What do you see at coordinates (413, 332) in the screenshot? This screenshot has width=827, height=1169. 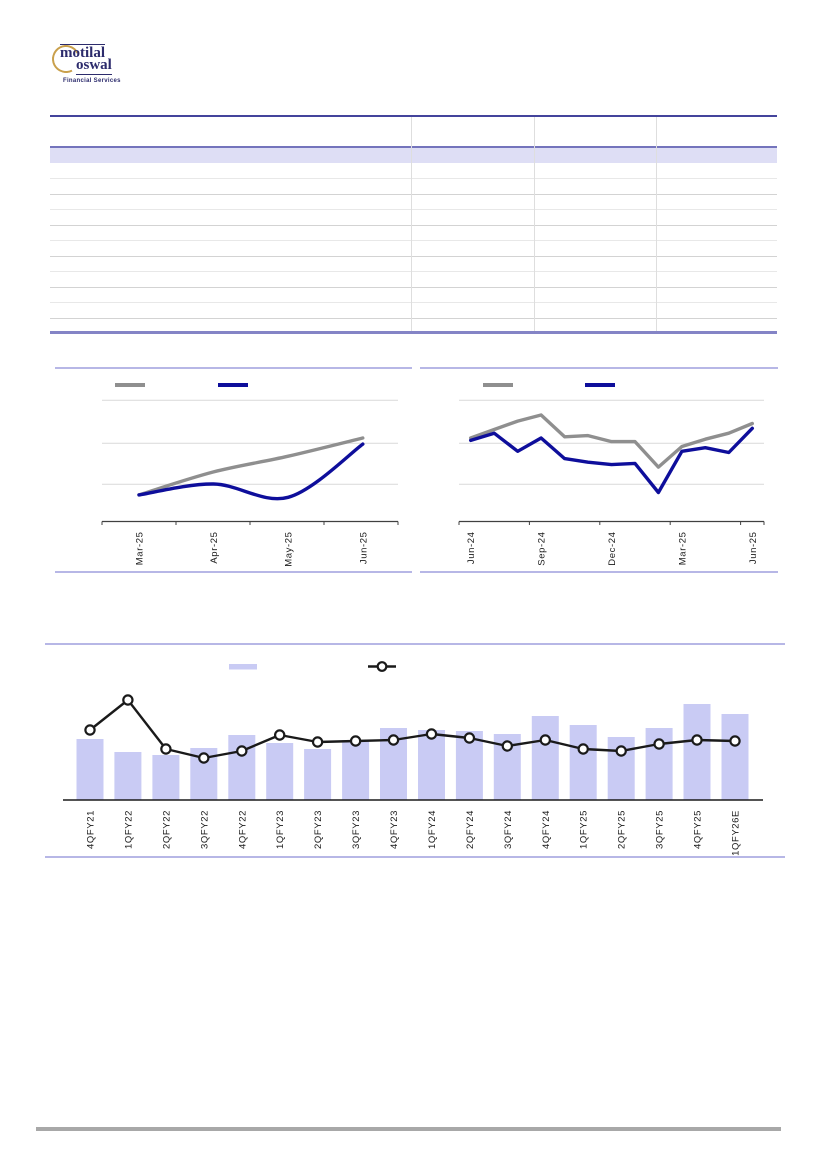 I see `table-bottom-border` at bounding box center [413, 332].